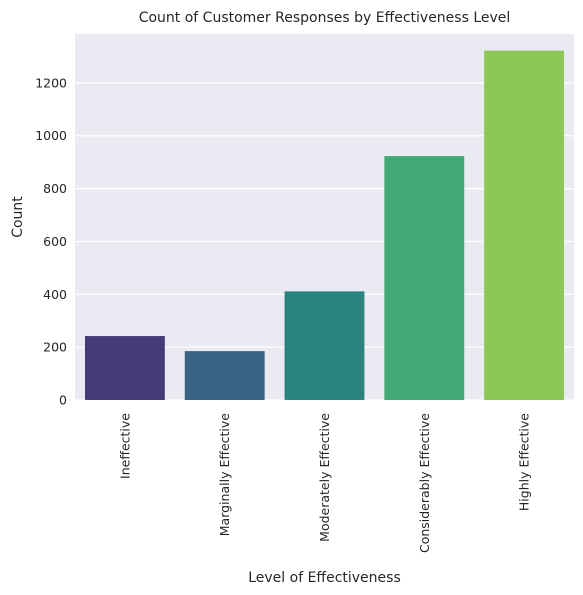  What do you see at coordinates (324, 345) in the screenshot?
I see `bar-moderately-effective` at bounding box center [324, 345].